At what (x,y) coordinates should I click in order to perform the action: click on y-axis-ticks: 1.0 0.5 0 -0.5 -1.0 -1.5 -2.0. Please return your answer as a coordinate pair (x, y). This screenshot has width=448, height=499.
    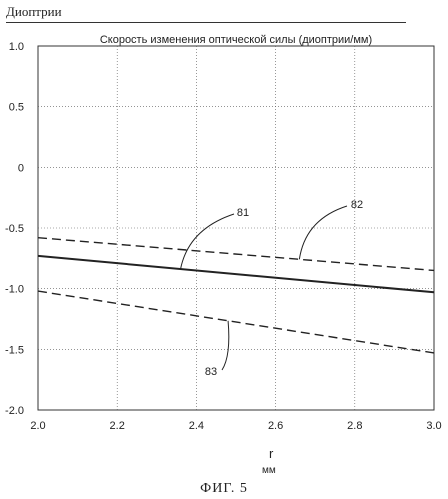
    Looking at the image, I should click on (14, 229).